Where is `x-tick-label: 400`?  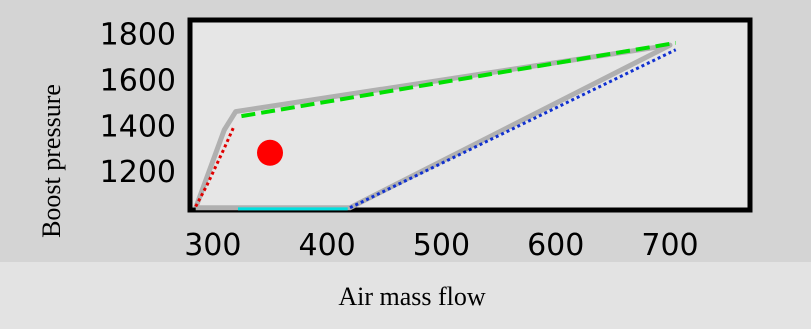
x-tick-label: 400 is located at coordinates (327, 245).